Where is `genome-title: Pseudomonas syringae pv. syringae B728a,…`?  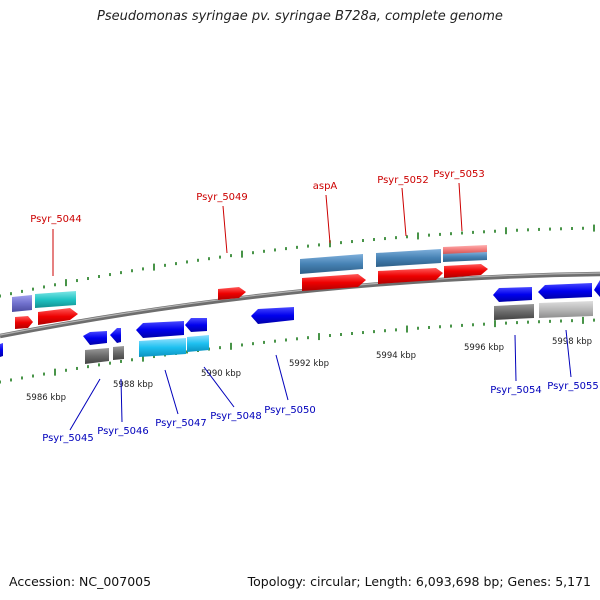
genome-title: Pseudomonas syringae pv. syringae B728a,… is located at coordinates (300, 16).